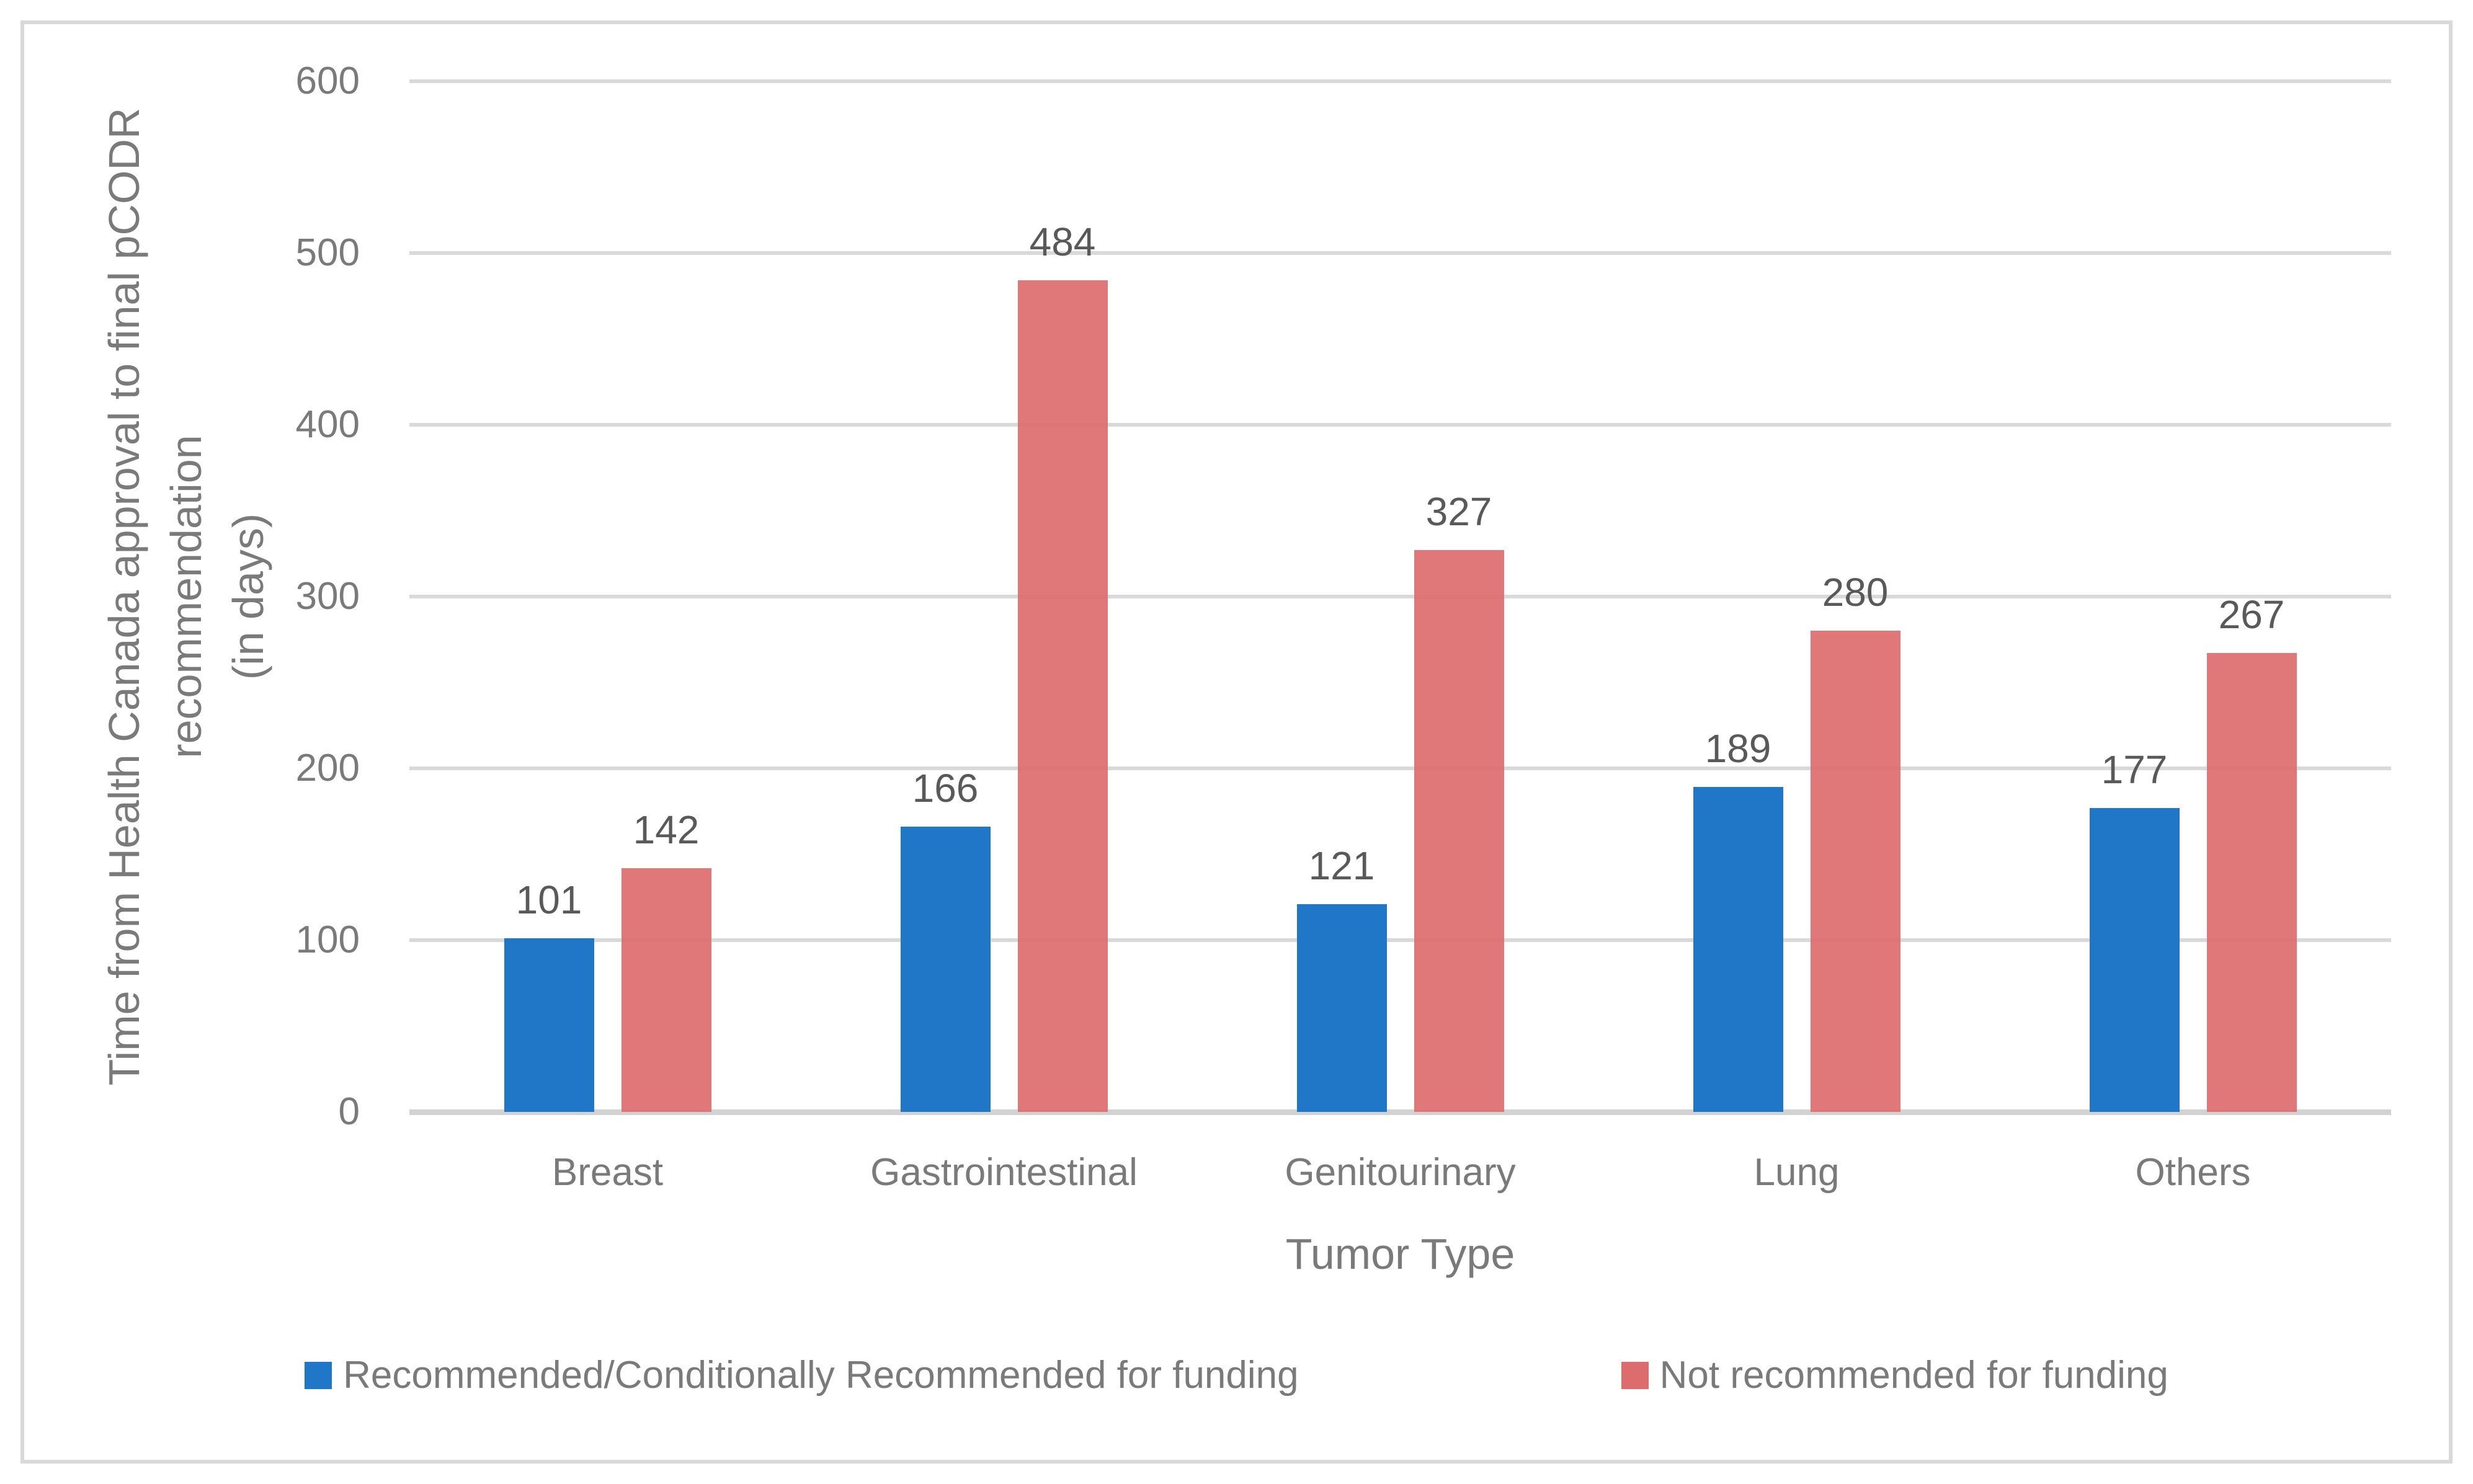 Image resolution: width=2473 pixels, height=1484 pixels. I want to click on bar-lung-series0, so click(1738, 949).